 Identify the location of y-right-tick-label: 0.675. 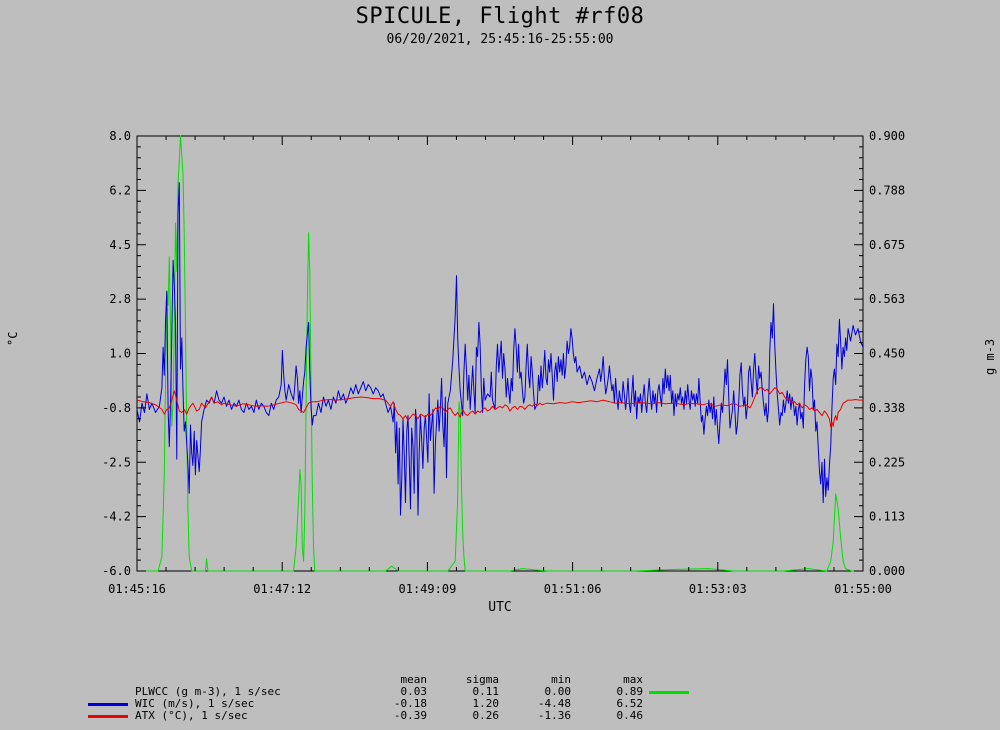
(887, 245).